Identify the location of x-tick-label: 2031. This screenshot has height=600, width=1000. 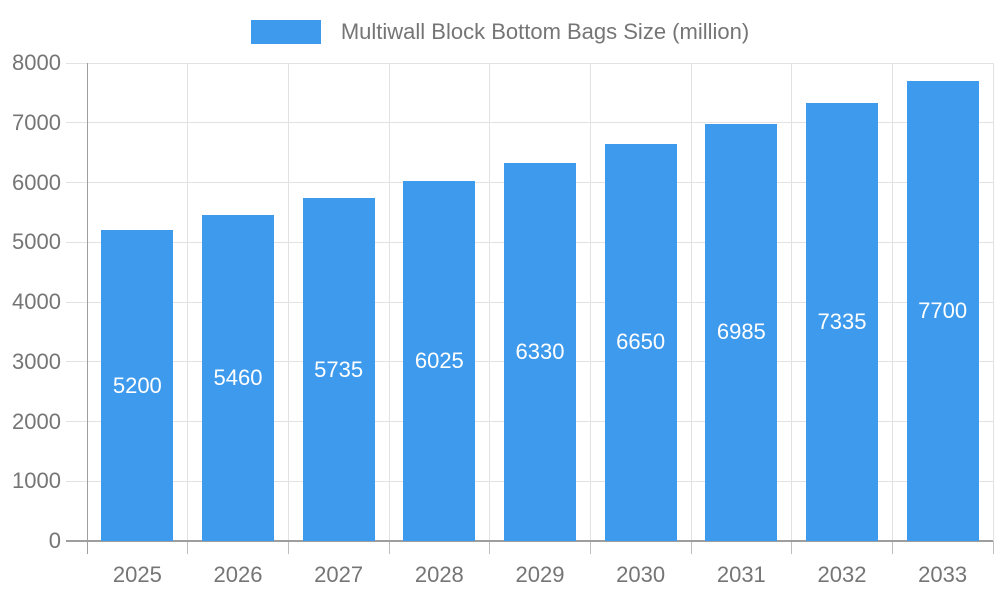
(741, 574).